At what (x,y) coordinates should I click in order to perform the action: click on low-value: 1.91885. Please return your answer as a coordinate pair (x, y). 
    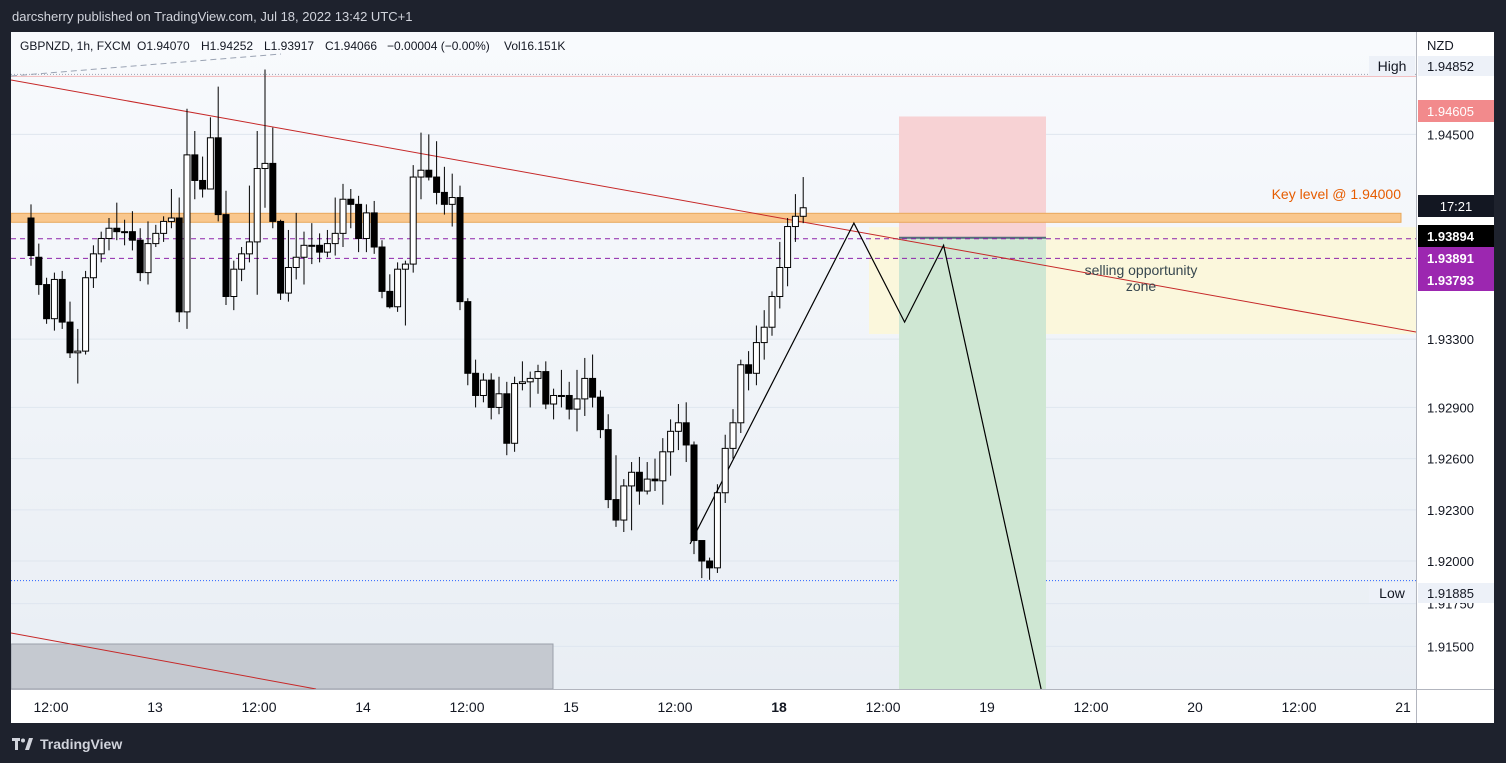
    Looking at the image, I should click on (1450, 593).